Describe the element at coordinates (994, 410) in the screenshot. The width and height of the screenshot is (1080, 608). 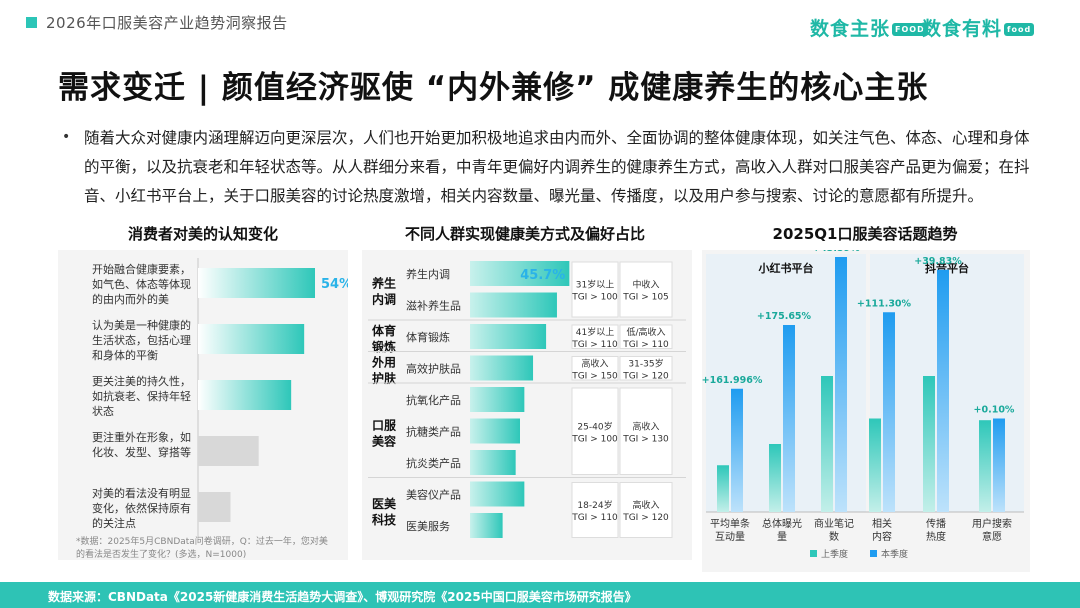
I see `chart3-growth-label: +0.10%` at that location.